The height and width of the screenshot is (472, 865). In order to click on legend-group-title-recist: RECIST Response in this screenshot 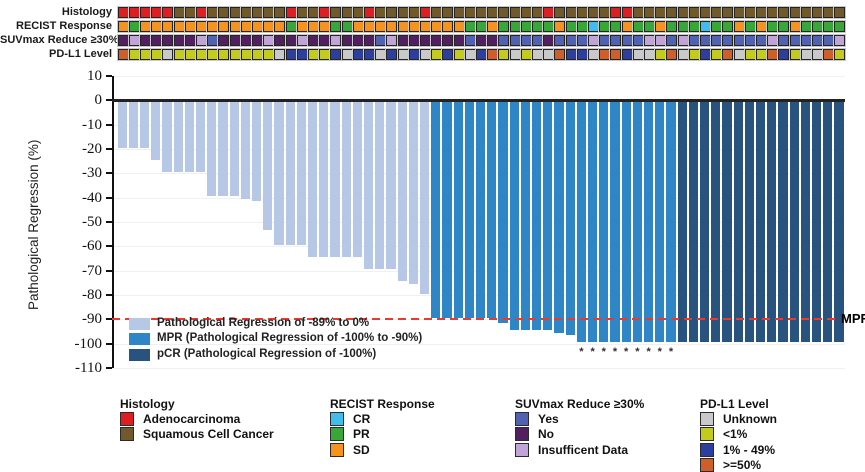, I will do `click(382, 404)`.